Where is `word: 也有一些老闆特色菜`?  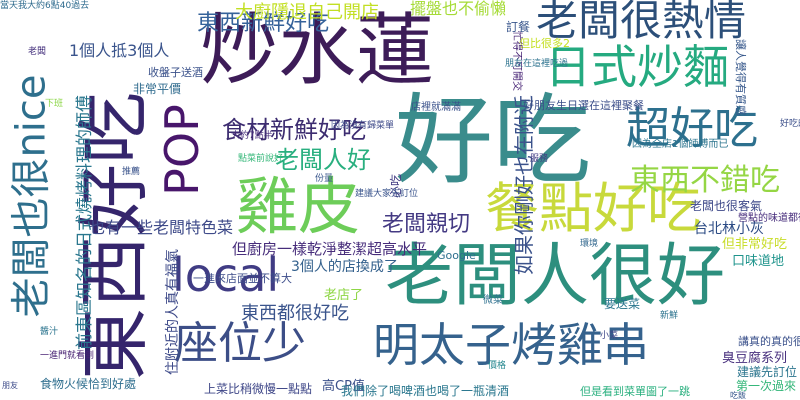
word: 也有一些老闆特色菜 is located at coordinates (161, 227).